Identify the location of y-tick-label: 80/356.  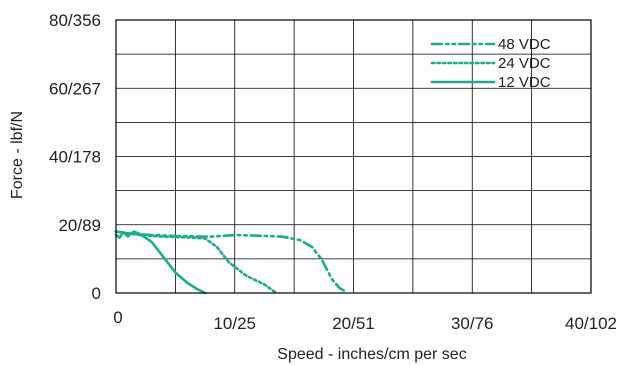
(75, 20).